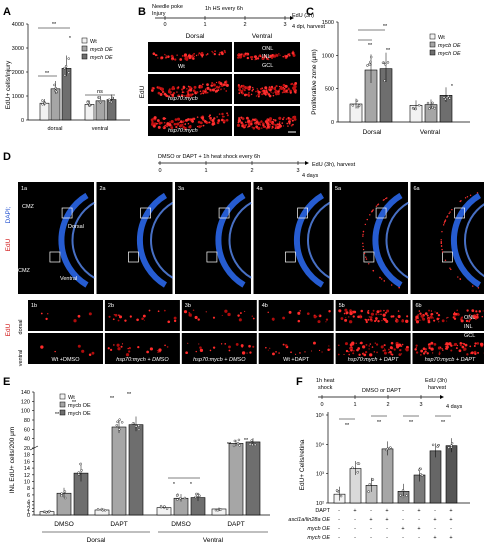  What do you see at coordinates (21, 358) in the screenshot?
I see `panel-d-row-ventral: ventral` at bounding box center [21, 358].